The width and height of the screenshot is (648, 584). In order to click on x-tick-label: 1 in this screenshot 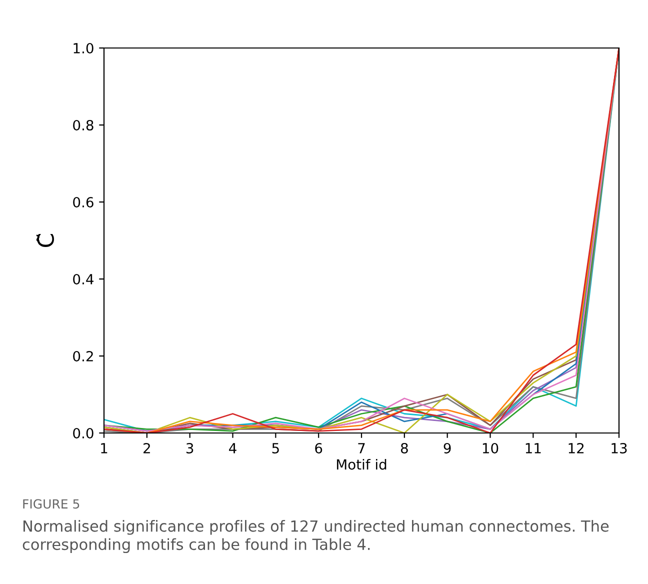, I will do `click(104, 448)`.